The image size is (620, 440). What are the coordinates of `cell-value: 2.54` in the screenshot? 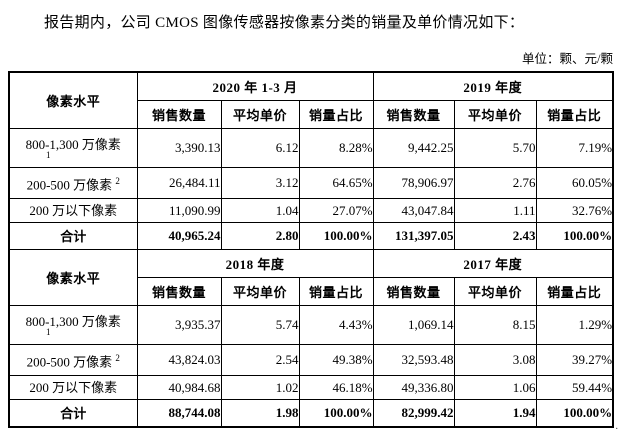 It's located at (260, 360).